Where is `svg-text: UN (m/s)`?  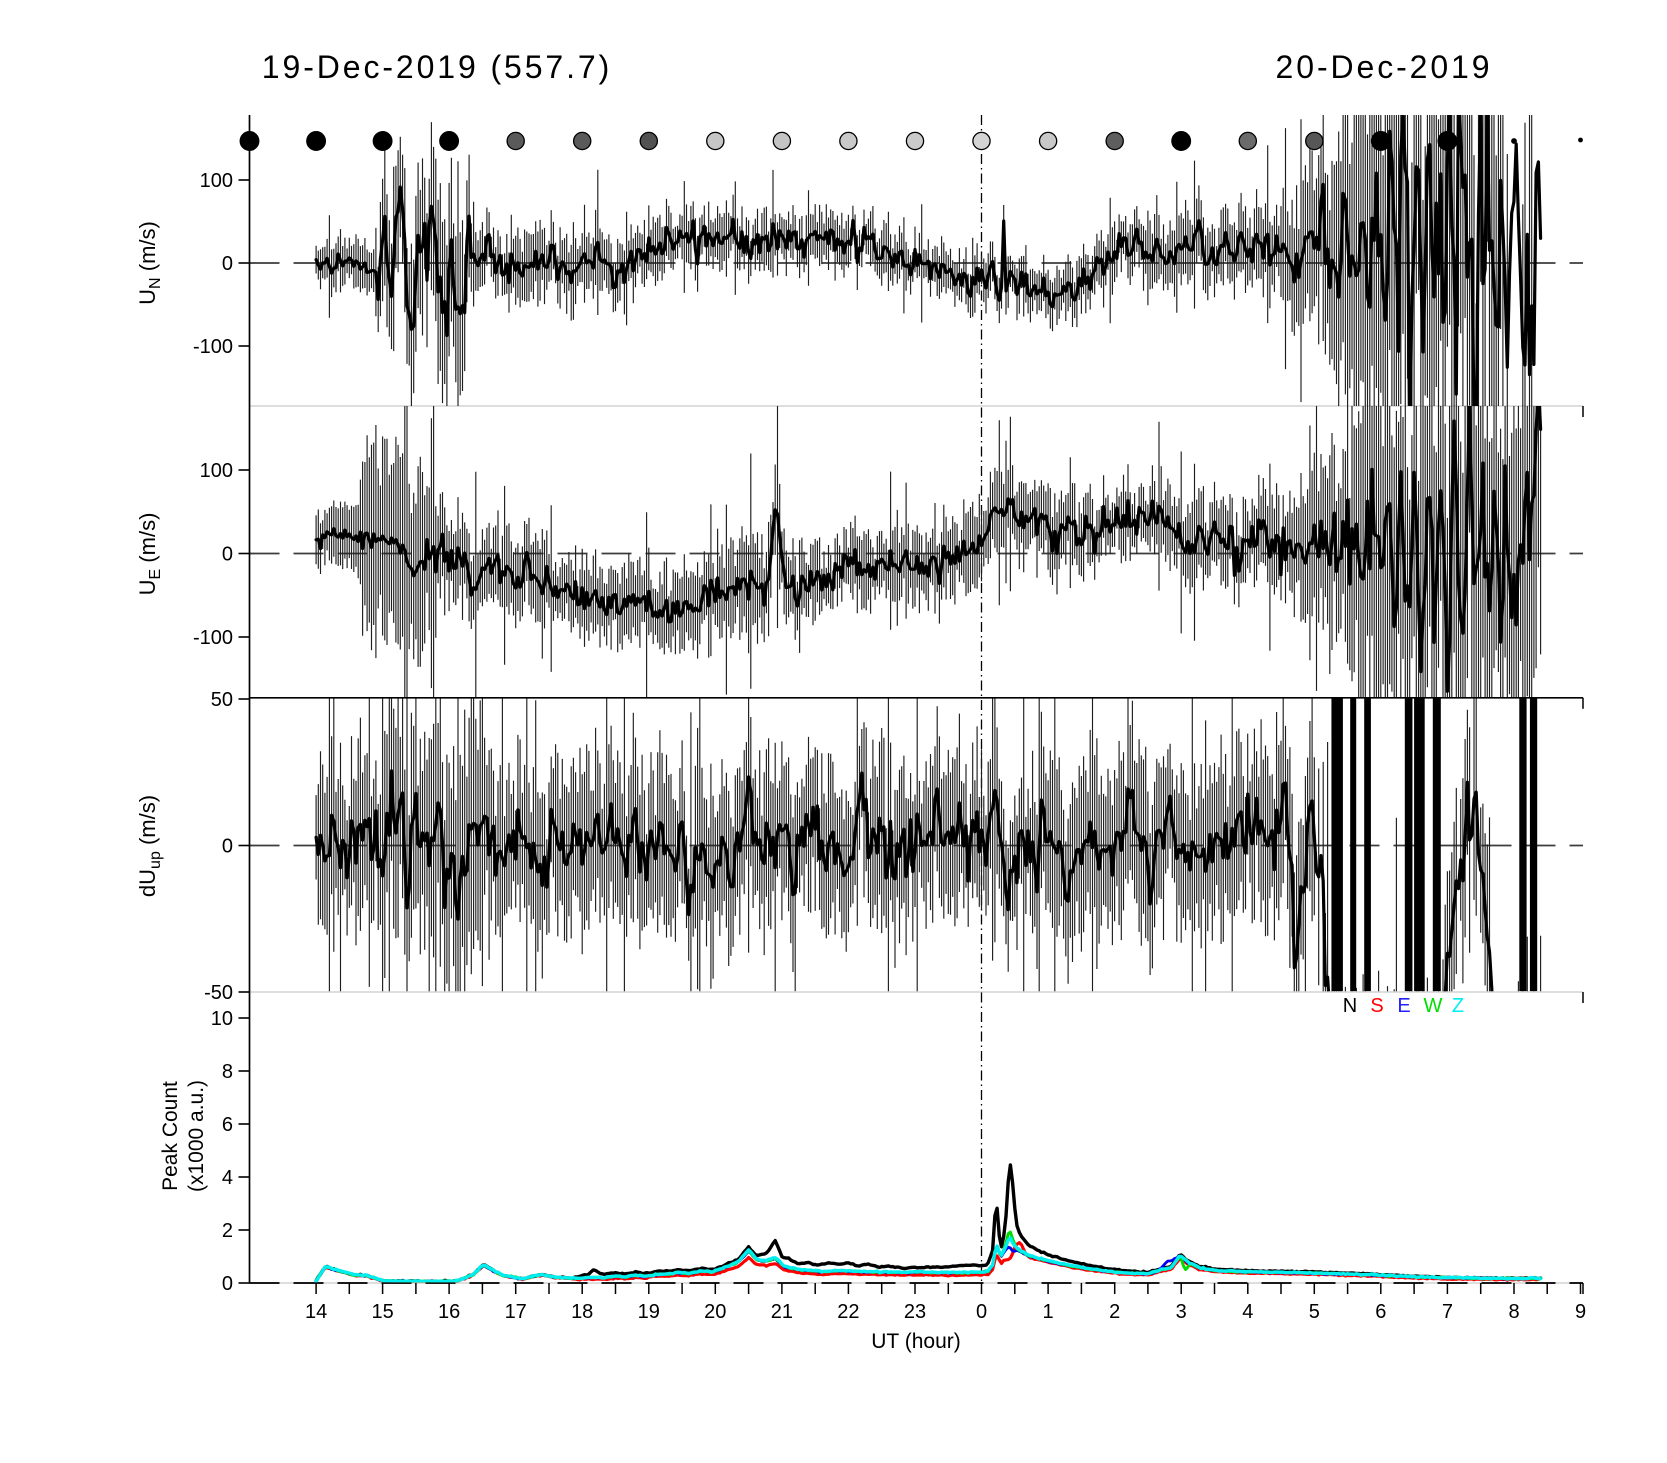
svg-text: UN (m/s) is located at coordinates (149, 263).